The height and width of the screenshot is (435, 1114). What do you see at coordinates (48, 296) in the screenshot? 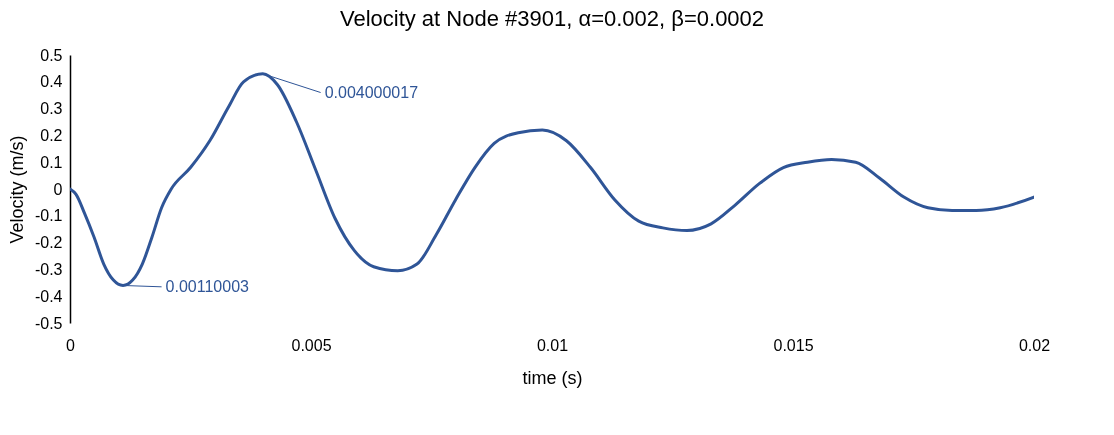
I see `y-tick-label: -0.4` at bounding box center [48, 296].